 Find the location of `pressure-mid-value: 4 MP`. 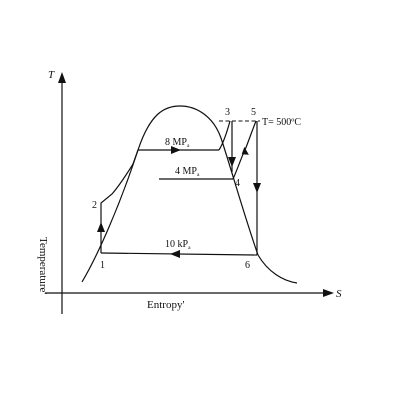

pressure-mid-value: 4 MP is located at coordinates (186, 171).